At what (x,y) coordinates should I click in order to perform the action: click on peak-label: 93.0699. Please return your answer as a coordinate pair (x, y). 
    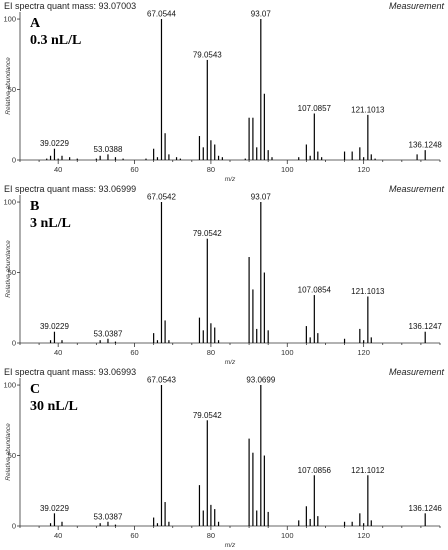
    Looking at the image, I should click on (260, 380).